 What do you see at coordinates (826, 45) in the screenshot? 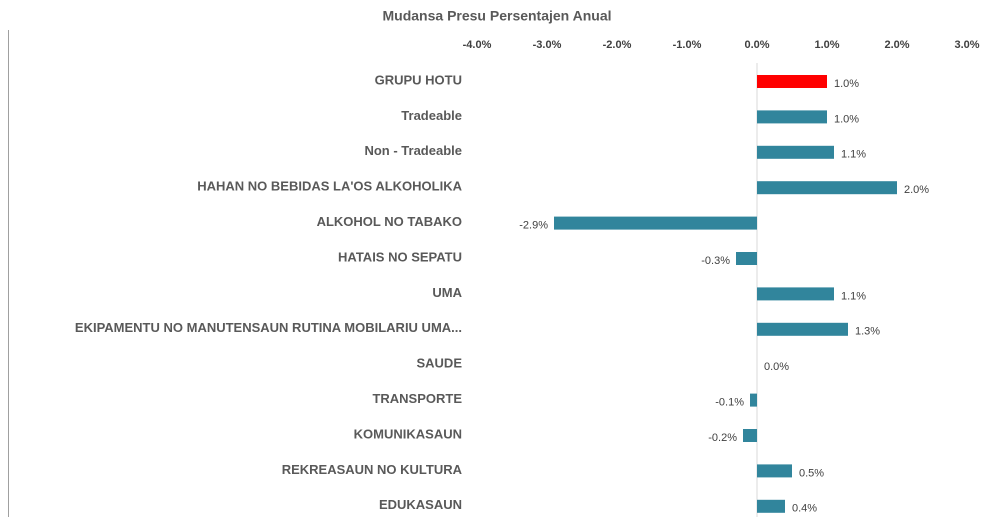
I see `x-tick-label: 1.0%` at bounding box center [826, 45].